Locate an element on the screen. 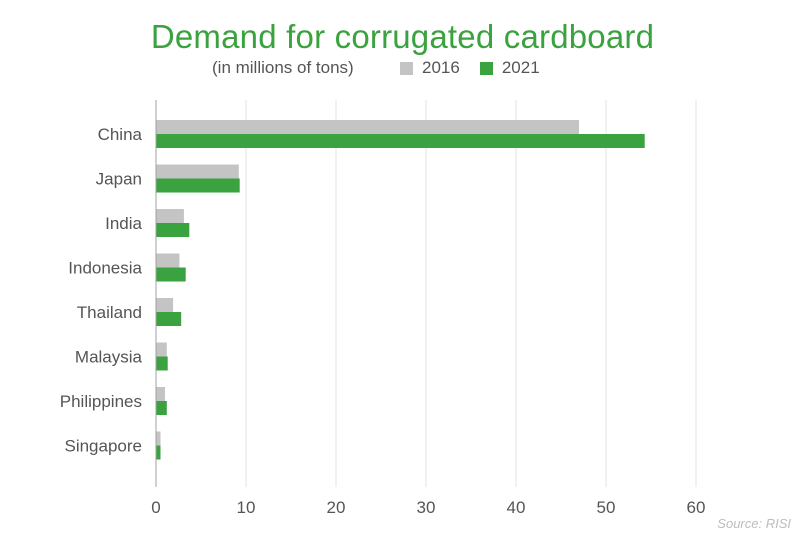  bar-malaysia-2016 is located at coordinates (161, 349).